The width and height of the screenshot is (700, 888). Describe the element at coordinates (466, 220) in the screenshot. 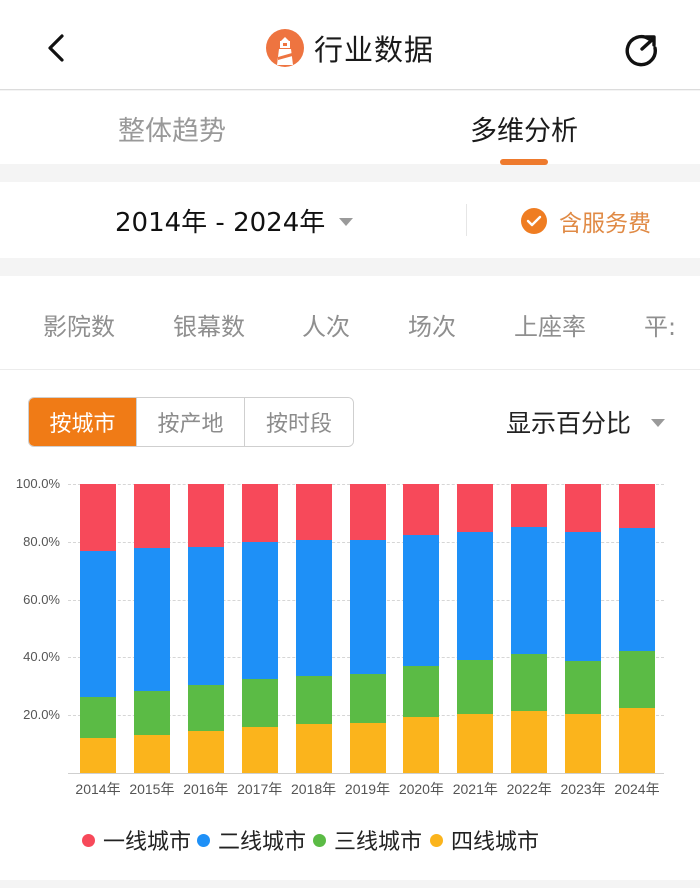

I see `divider` at that location.